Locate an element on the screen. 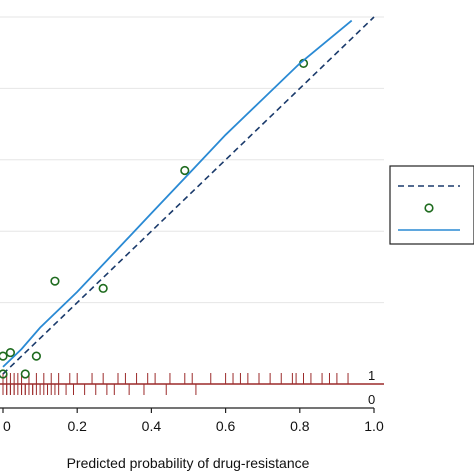 This screenshot has width=474, height=474. x-tick-label-5: 1.0 is located at coordinates (374, 426).